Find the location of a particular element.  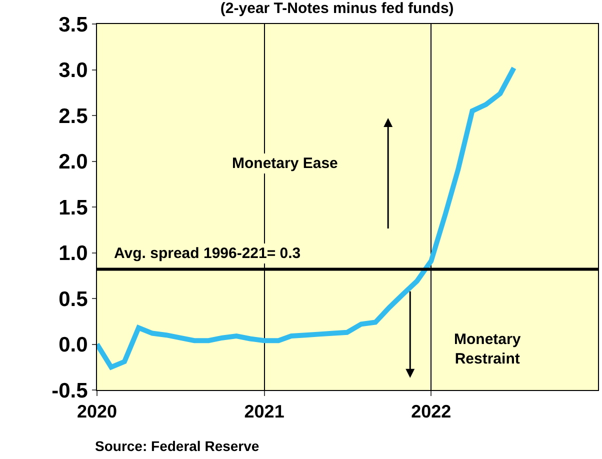

x-tick-label: 2022 is located at coordinates (431, 412).